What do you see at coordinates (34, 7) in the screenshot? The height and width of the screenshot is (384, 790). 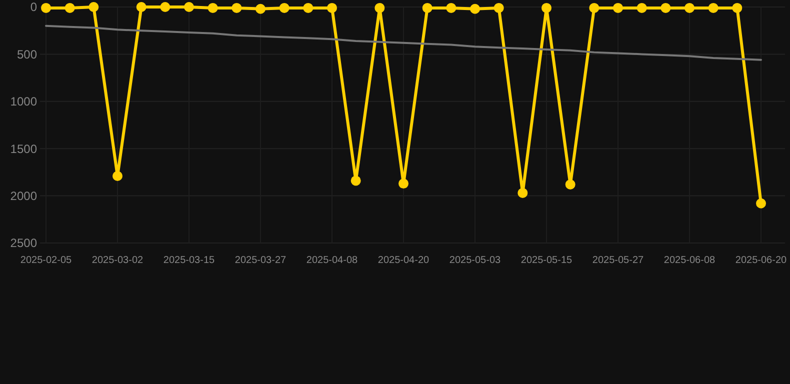 I see `y-tick-label: 0` at bounding box center [34, 7].